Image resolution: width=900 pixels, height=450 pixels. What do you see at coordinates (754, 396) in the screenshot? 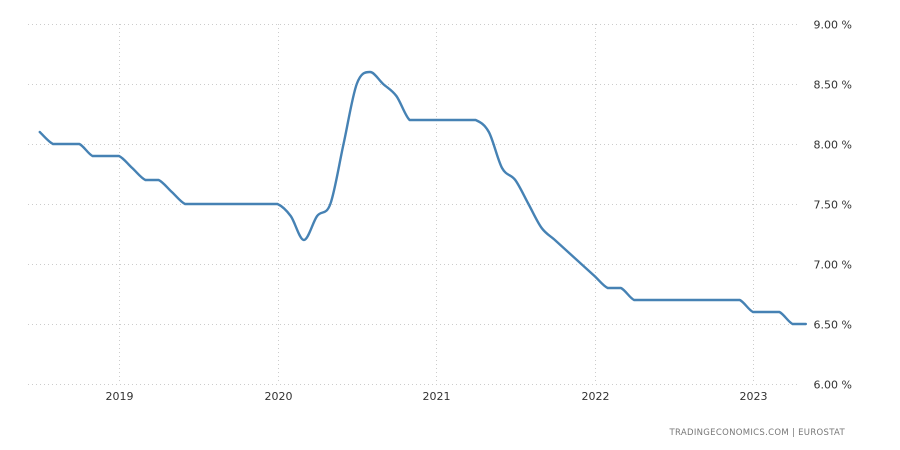
I see `x-tick-label: 2023` at bounding box center [754, 396].